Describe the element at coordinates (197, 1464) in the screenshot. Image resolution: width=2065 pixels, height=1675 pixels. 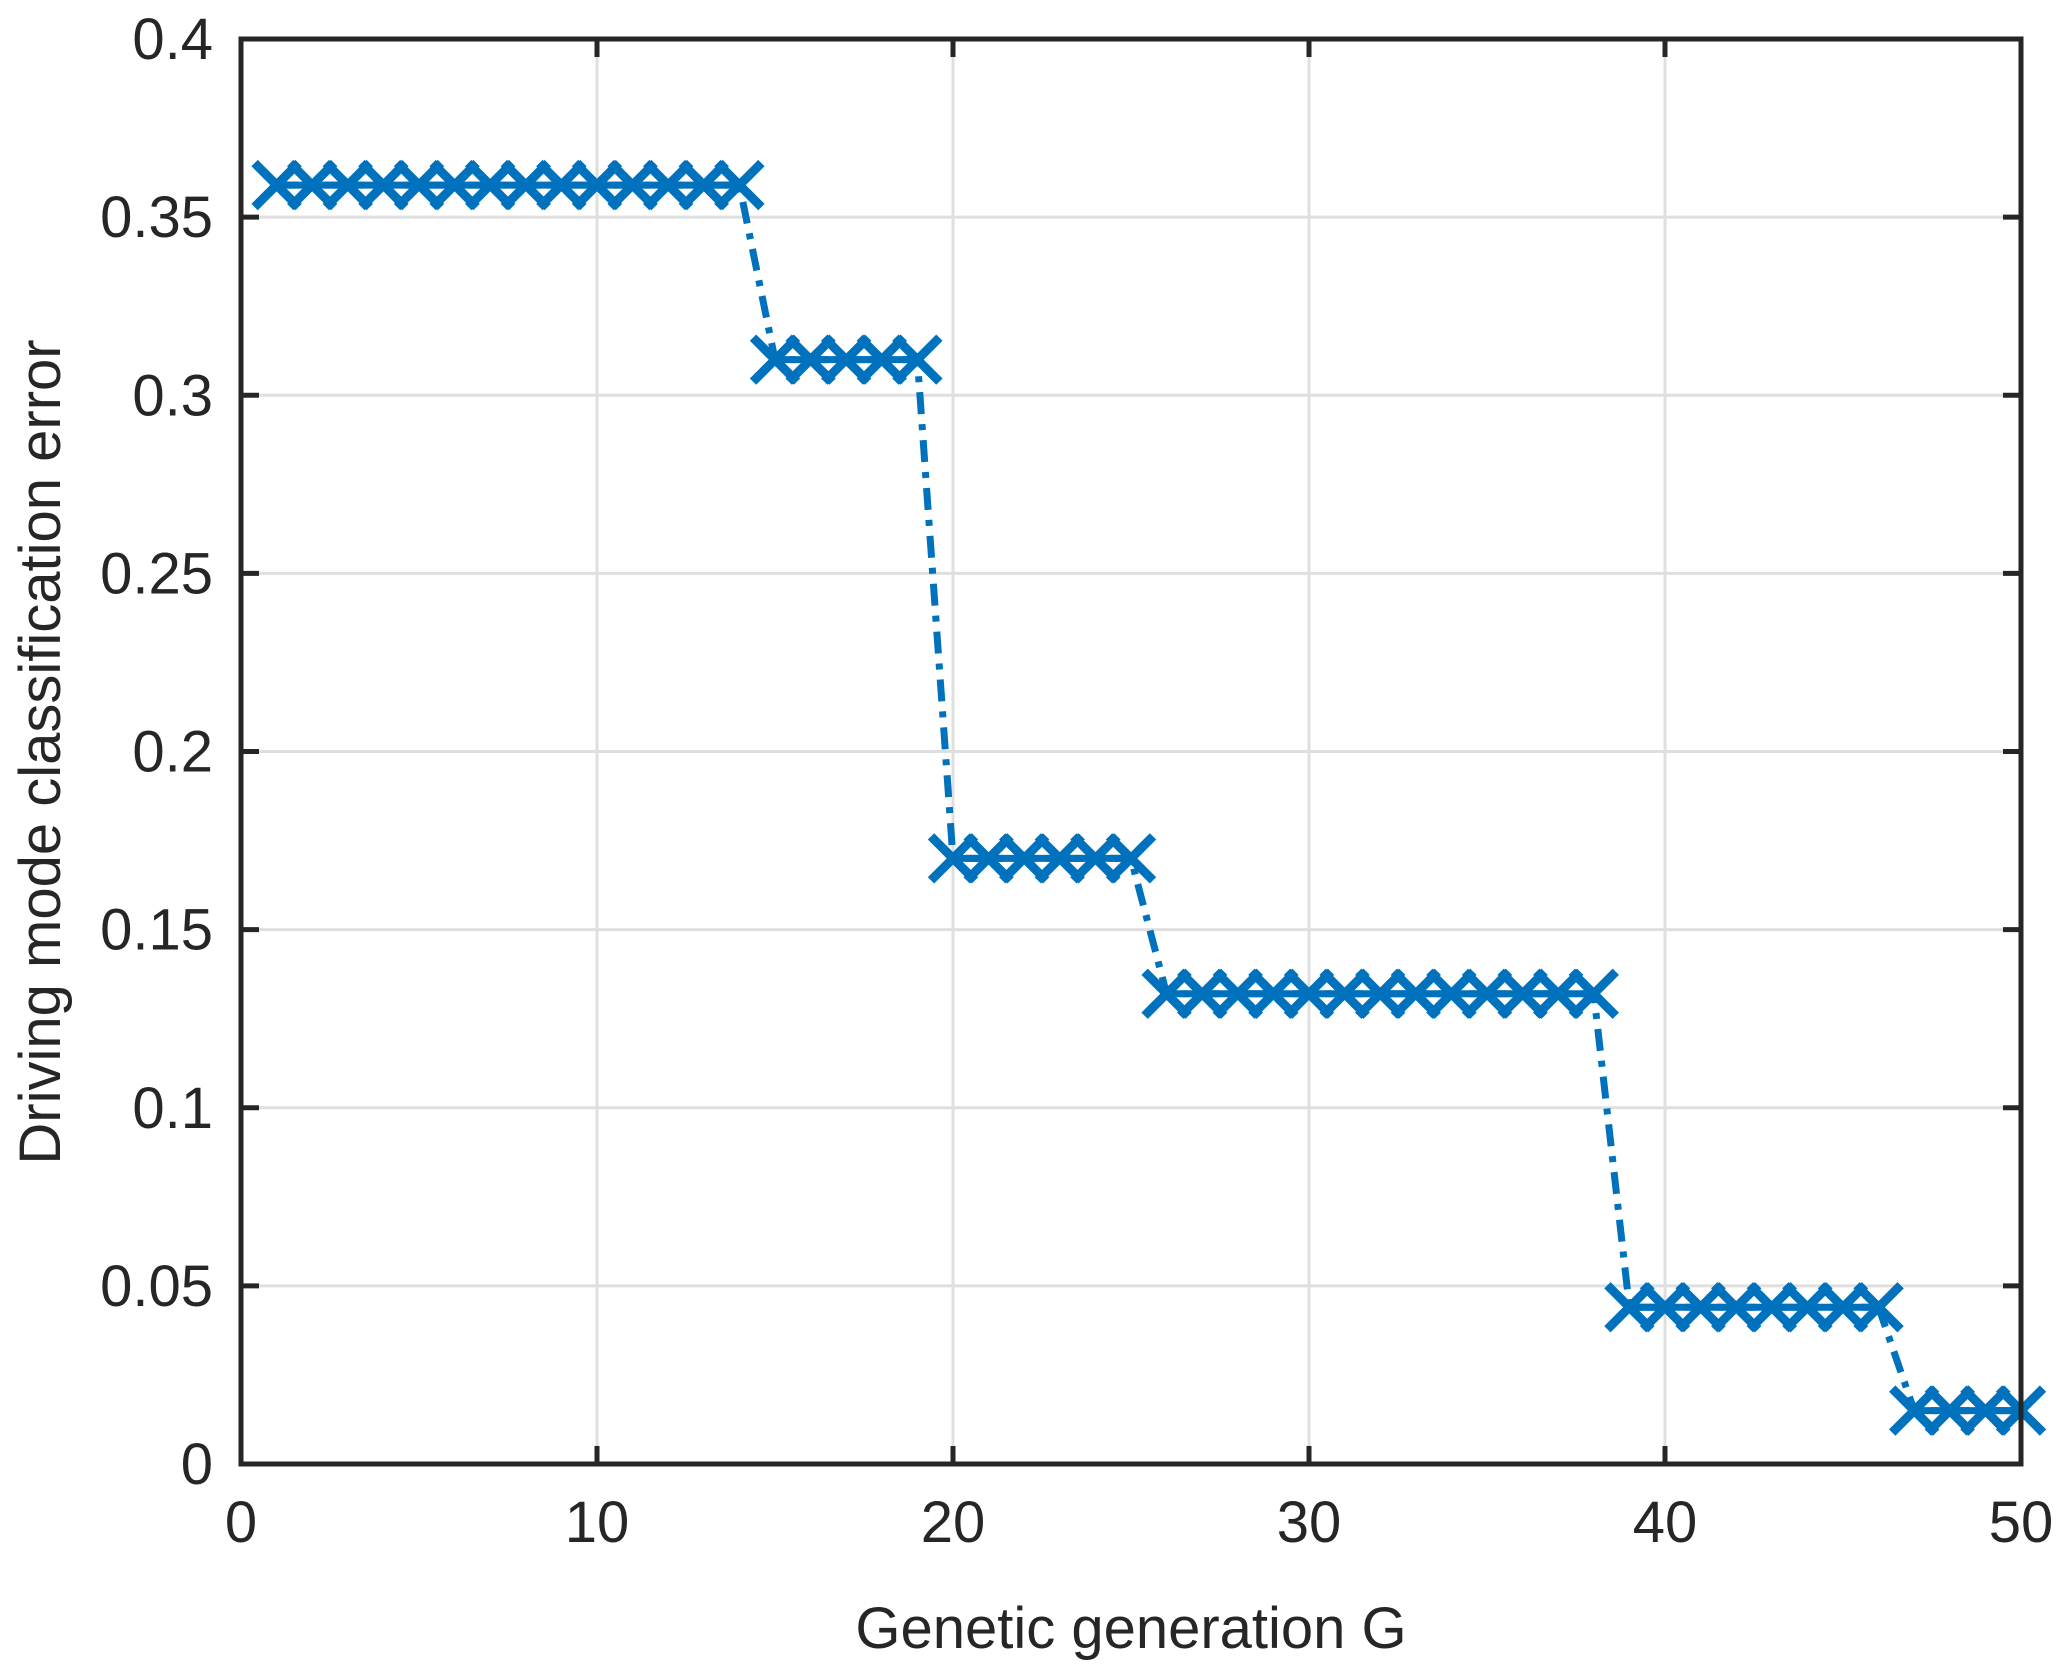
I see `y-tick-label: 0` at that location.